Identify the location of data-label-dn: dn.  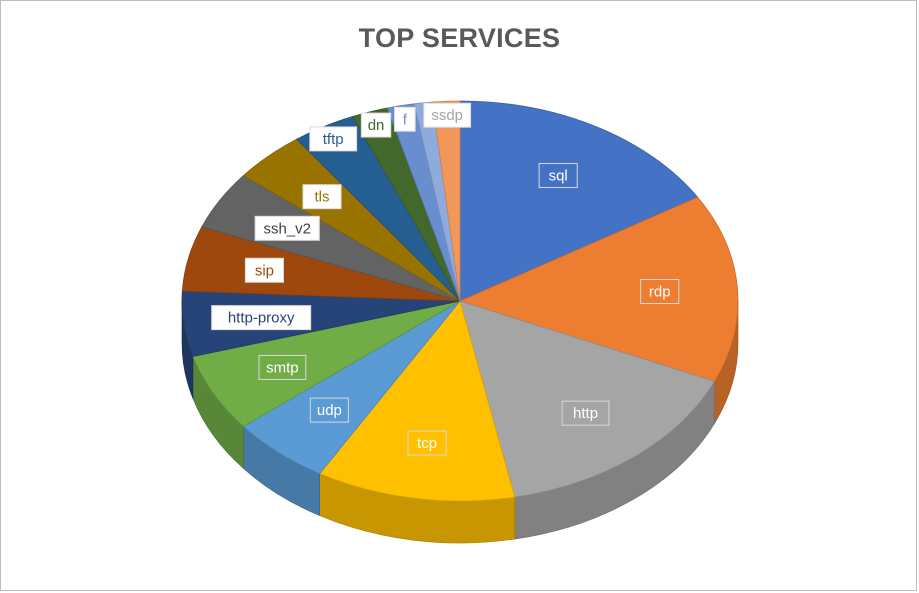
(376, 125).